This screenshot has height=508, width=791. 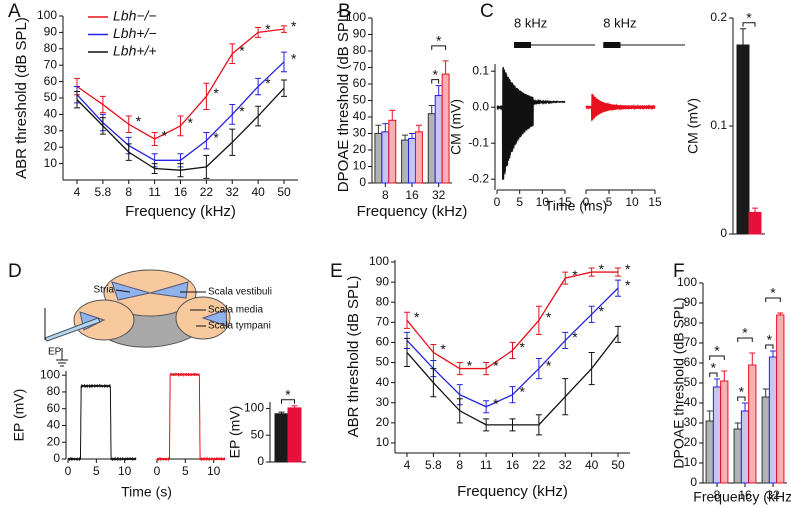 I want to click on y-axis-label: CM (mV), so click(x=456, y=127).